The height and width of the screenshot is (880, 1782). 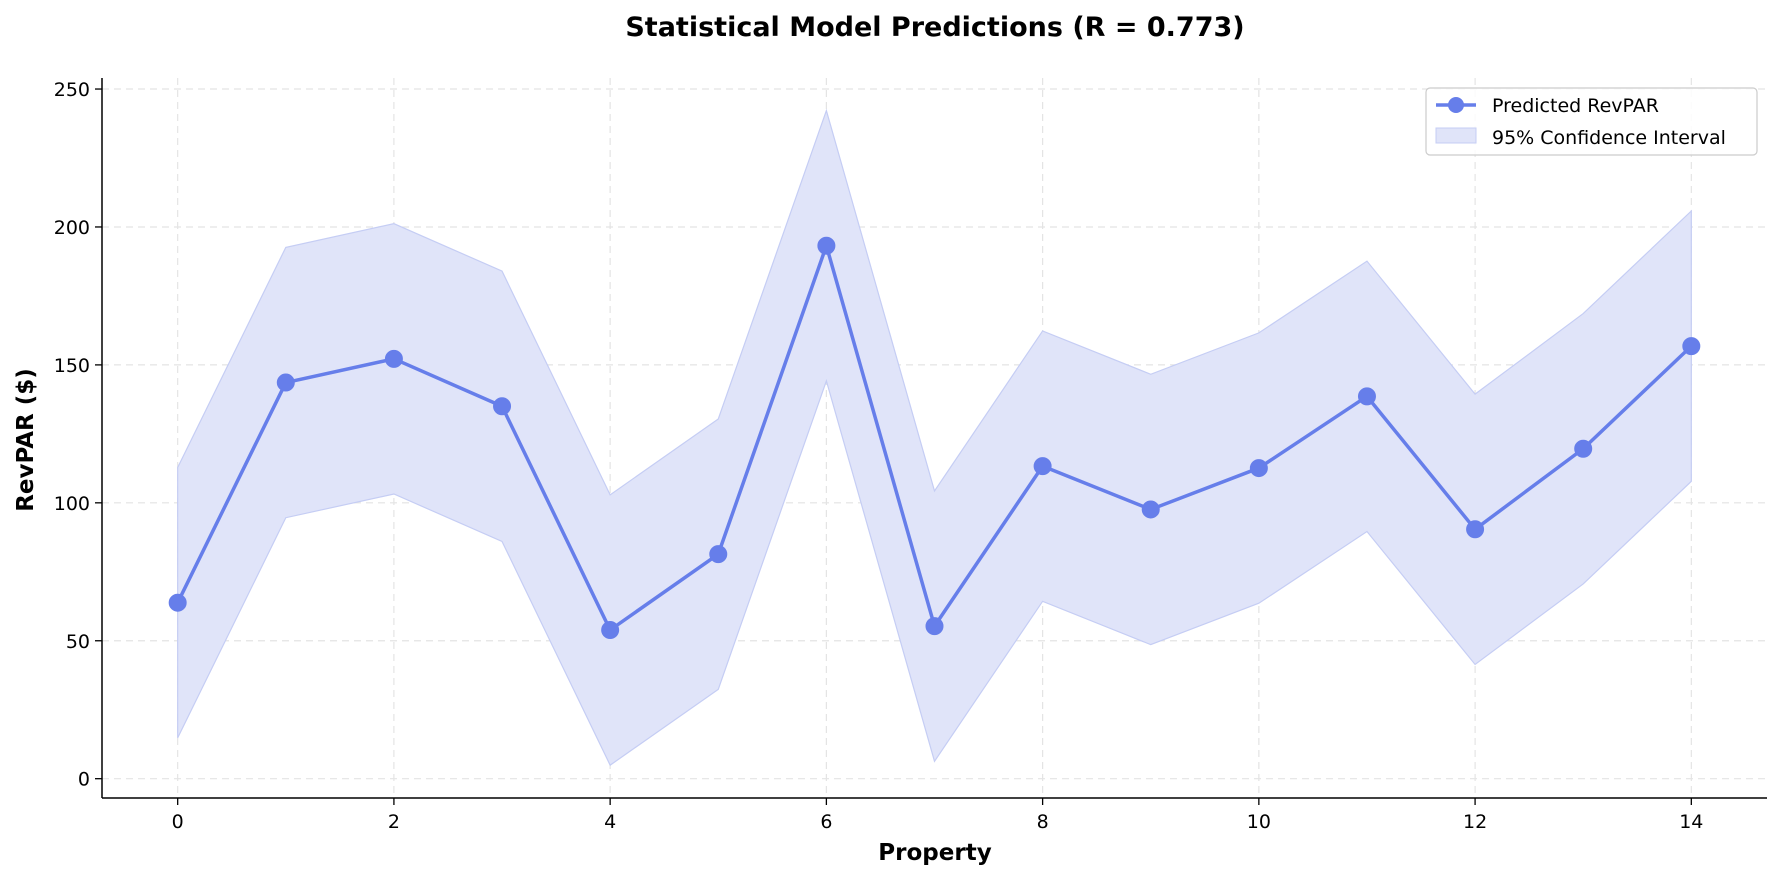 What do you see at coordinates (1691, 822) in the screenshot?
I see `x-tick-label: 14` at bounding box center [1691, 822].